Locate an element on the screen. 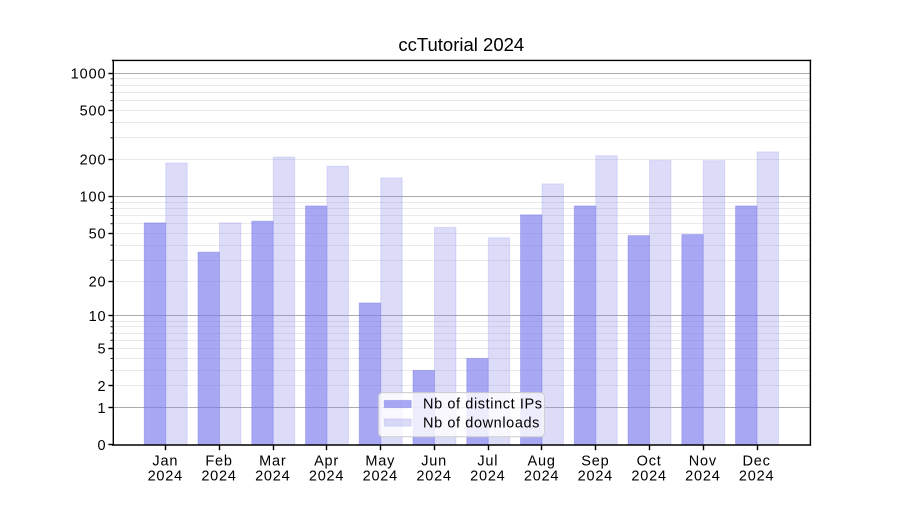 The image size is (900, 505). svg-text: Apr is located at coordinates (326, 461).